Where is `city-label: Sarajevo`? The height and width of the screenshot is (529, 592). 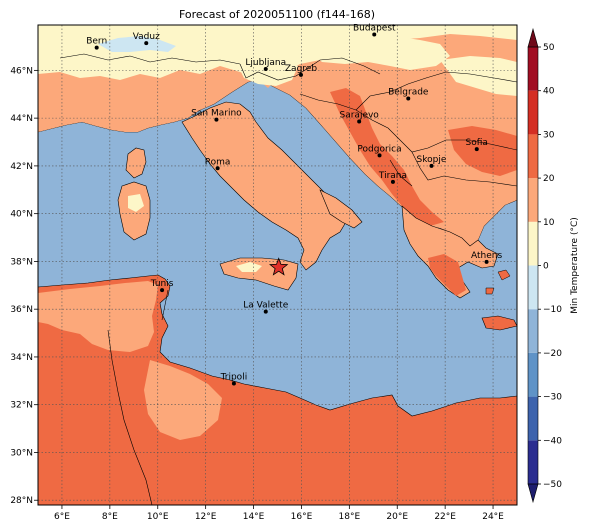
city-label: Sarajevo is located at coordinates (360, 115).